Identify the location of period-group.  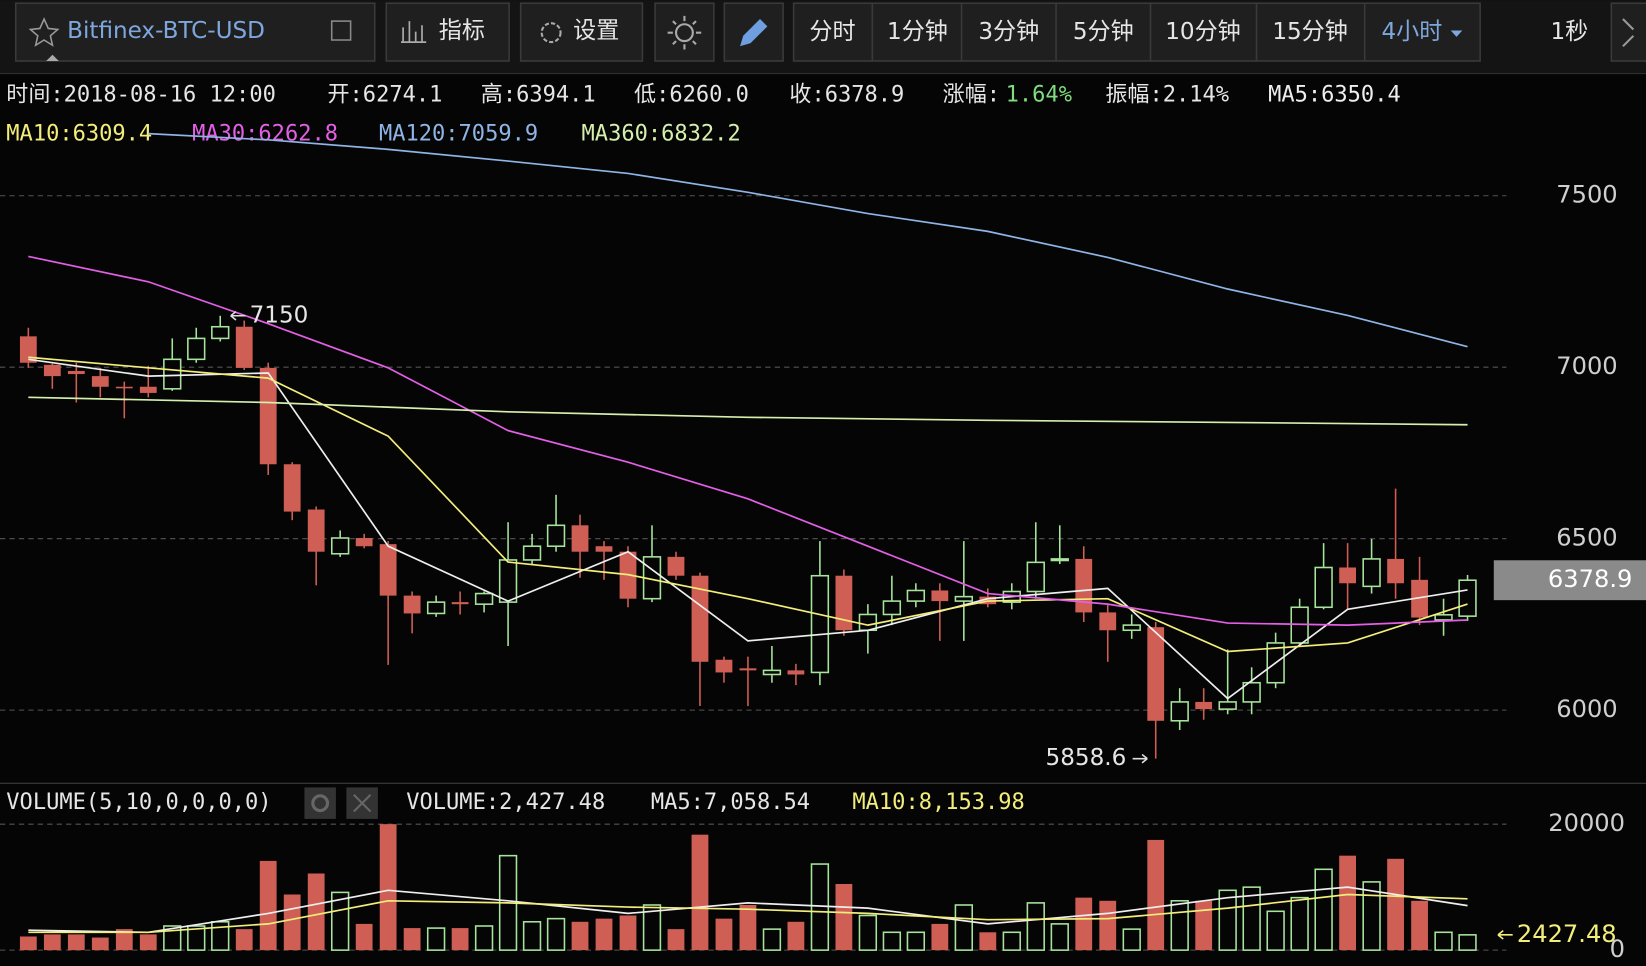
(1136, 32).